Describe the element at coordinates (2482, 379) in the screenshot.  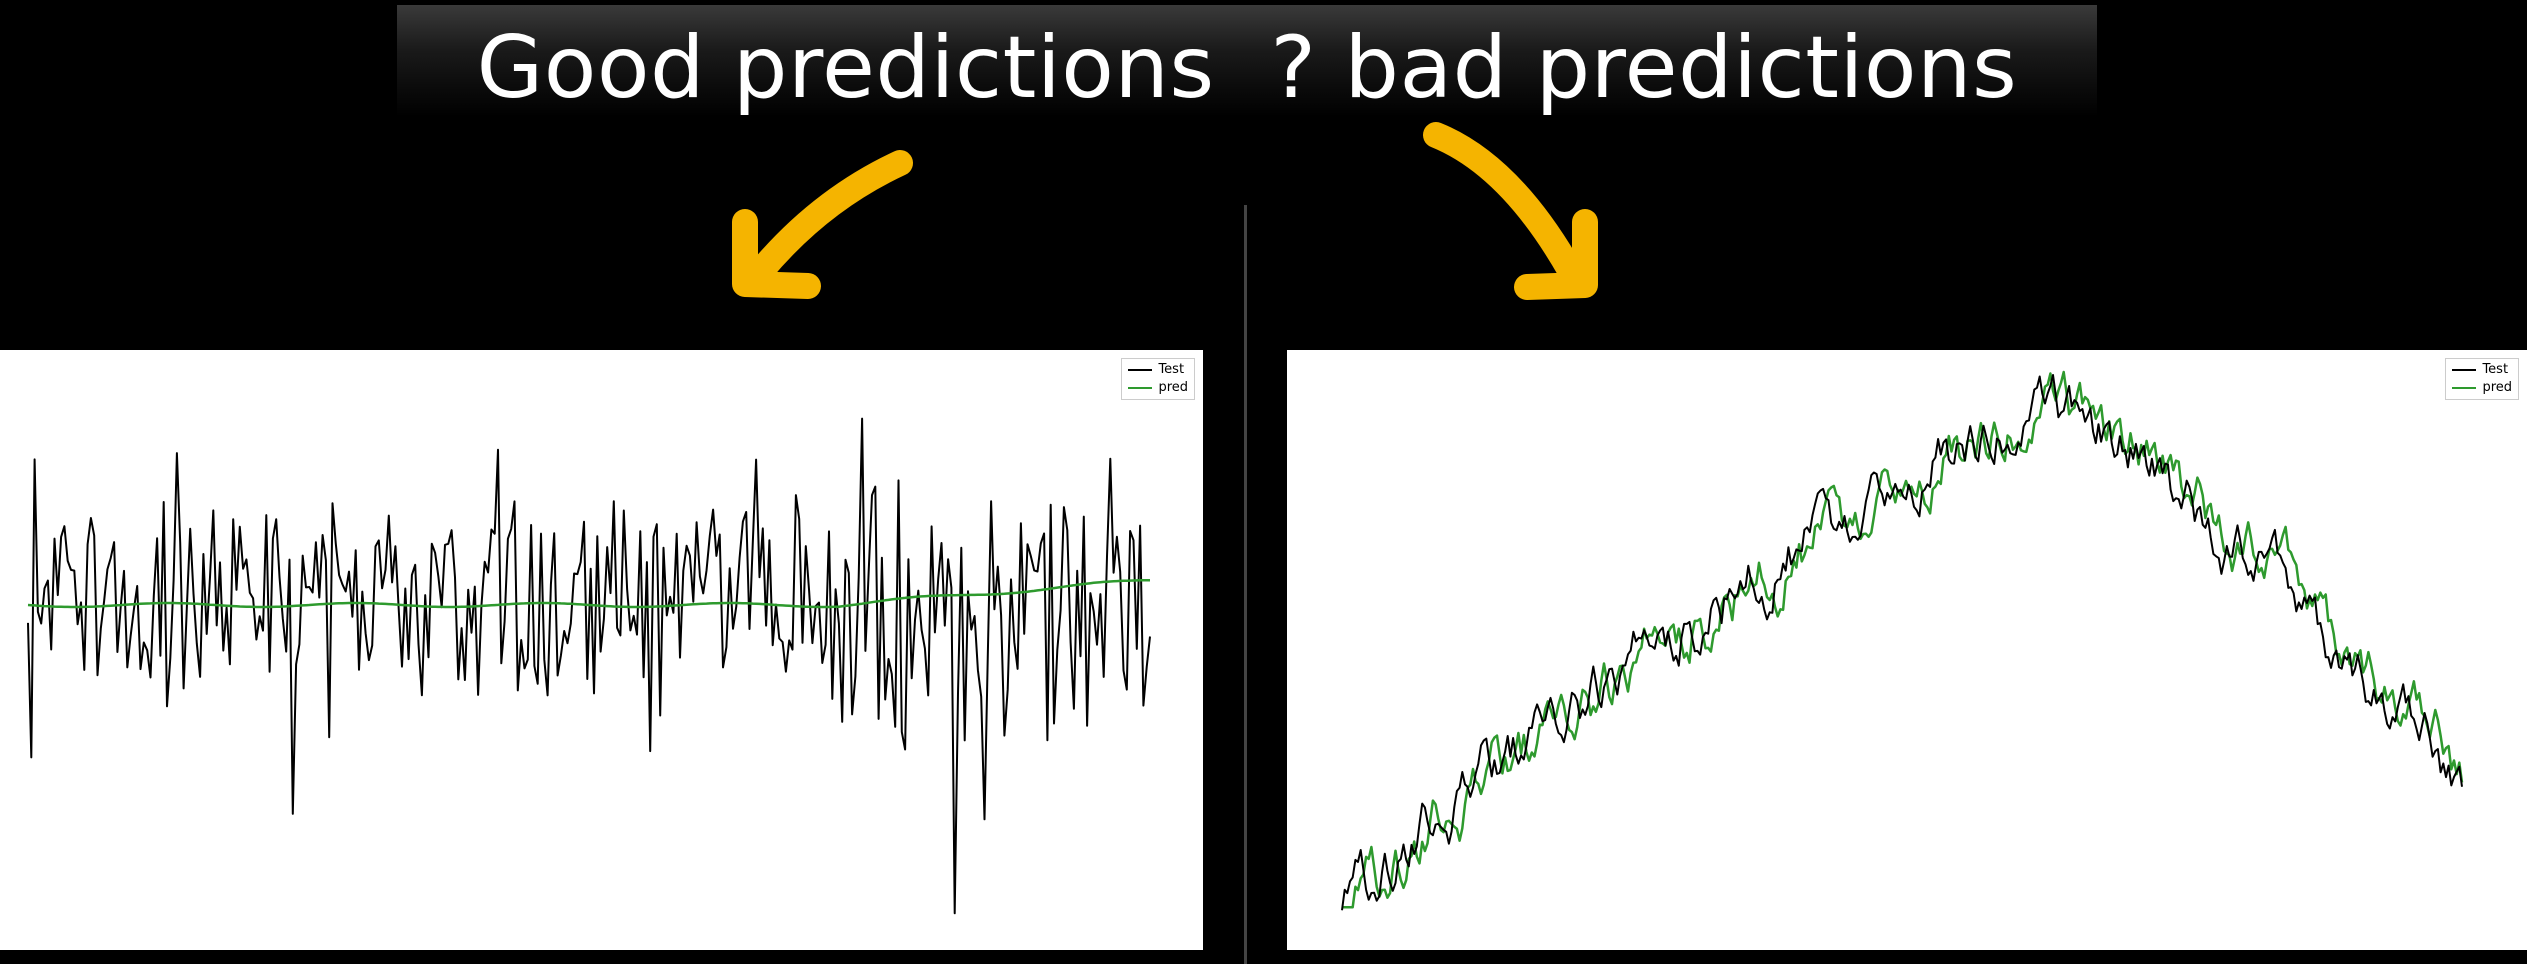
I see `right-legend: Test pred` at that location.